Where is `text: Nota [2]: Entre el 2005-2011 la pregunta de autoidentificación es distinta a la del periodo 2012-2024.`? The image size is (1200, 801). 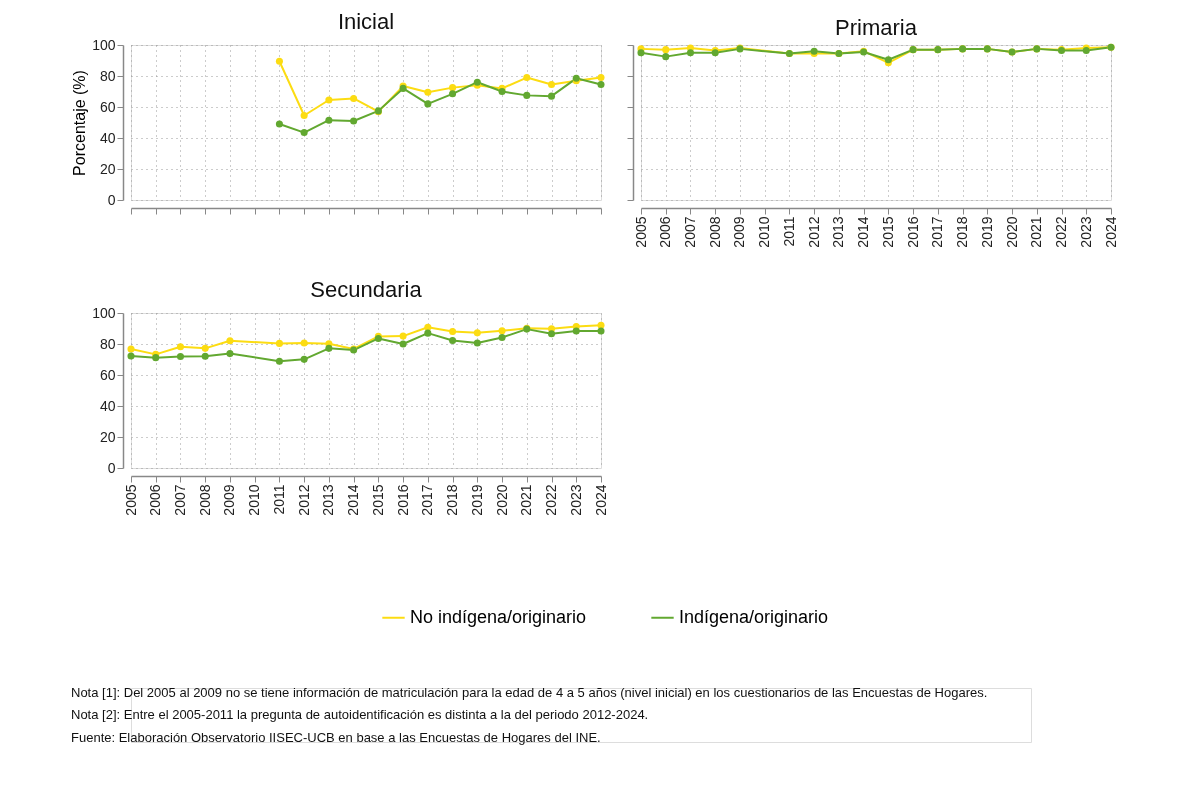
text: Nota [2]: Entre el 2005-2011 la pregunta de autoidentificación es distinta a la del periodo 2012-2024. is located at coordinates (360, 714).